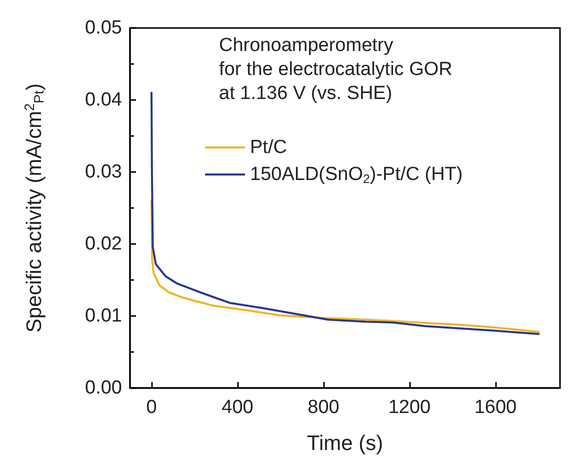 The image size is (574, 474). I want to click on y-tick-label: 0.04, so click(103, 100).